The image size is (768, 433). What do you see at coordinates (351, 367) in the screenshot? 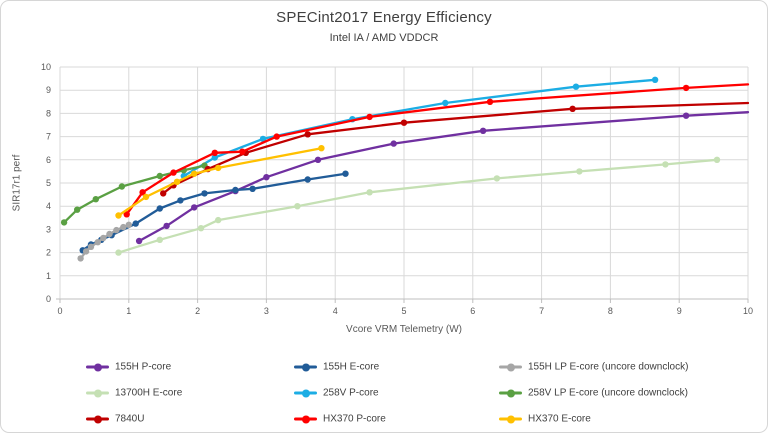
I see `legend-label: 155H E-core` at bounding box center [351, 367].